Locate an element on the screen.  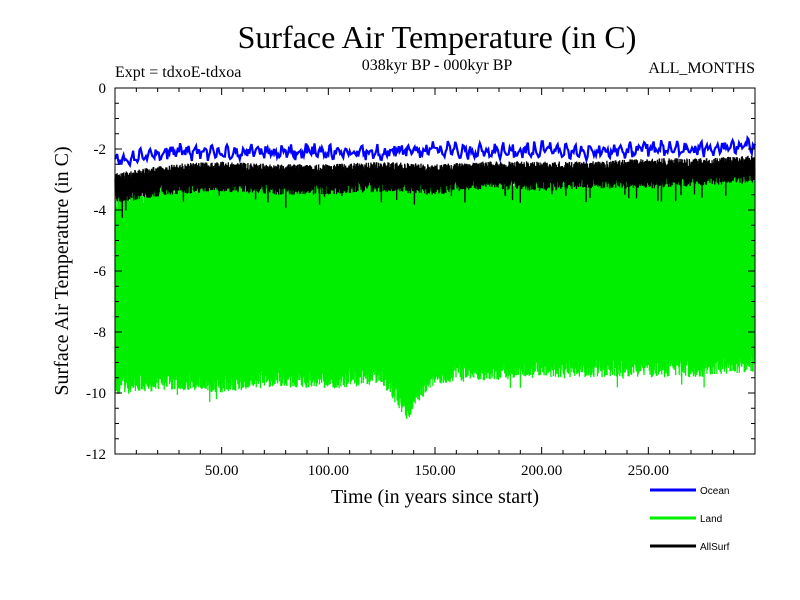
x-tick-label: 150.00 is located at coordinates (434, 471).